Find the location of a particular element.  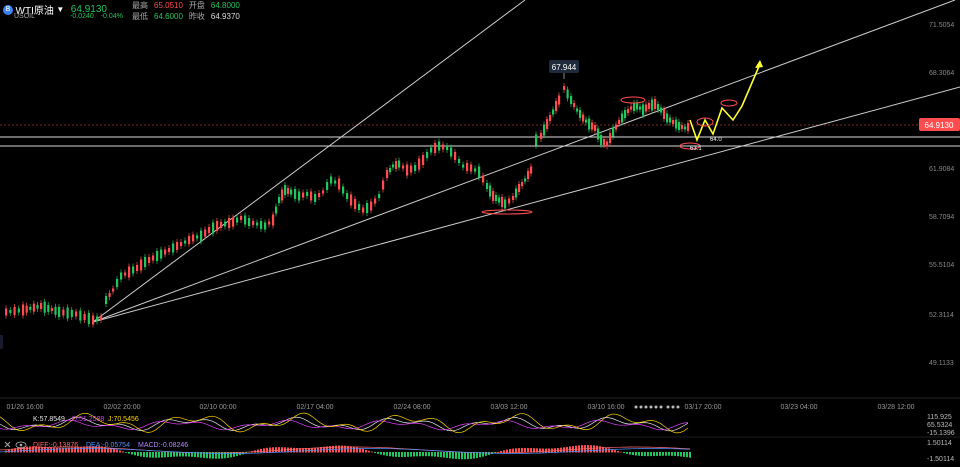

eye-icon is located at coordinates (21, 445).